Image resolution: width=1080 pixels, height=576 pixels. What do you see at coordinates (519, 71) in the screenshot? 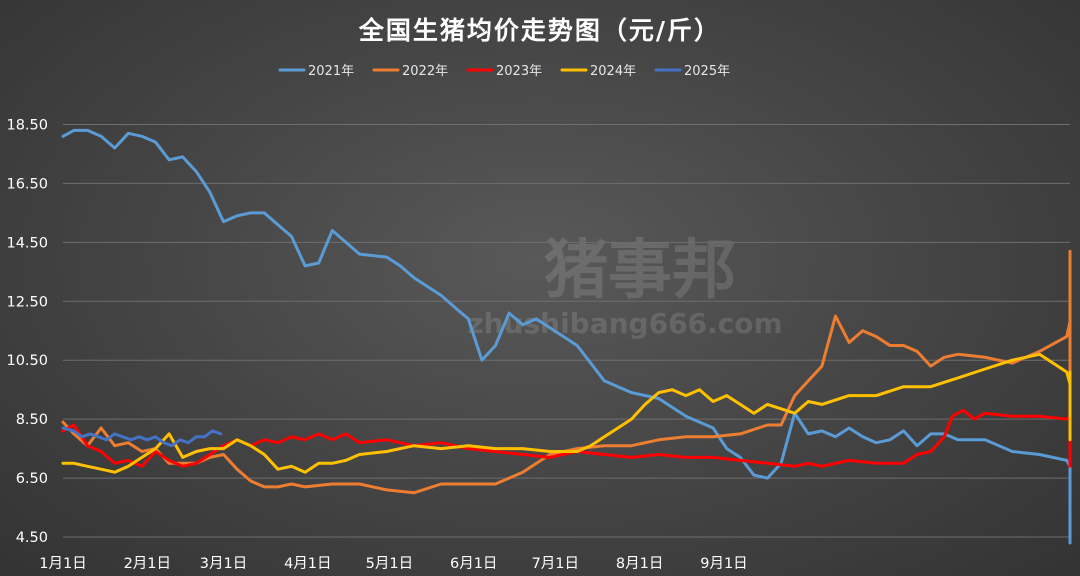
I see `legend-label: 2023年` at bounding box center [519, 71].